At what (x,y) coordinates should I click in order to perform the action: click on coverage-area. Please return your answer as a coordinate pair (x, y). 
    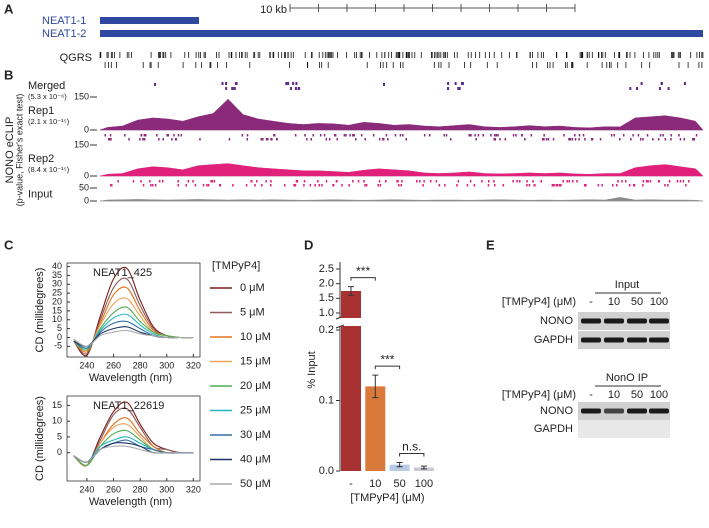
    Looking at the image, I should click on (401, 170).